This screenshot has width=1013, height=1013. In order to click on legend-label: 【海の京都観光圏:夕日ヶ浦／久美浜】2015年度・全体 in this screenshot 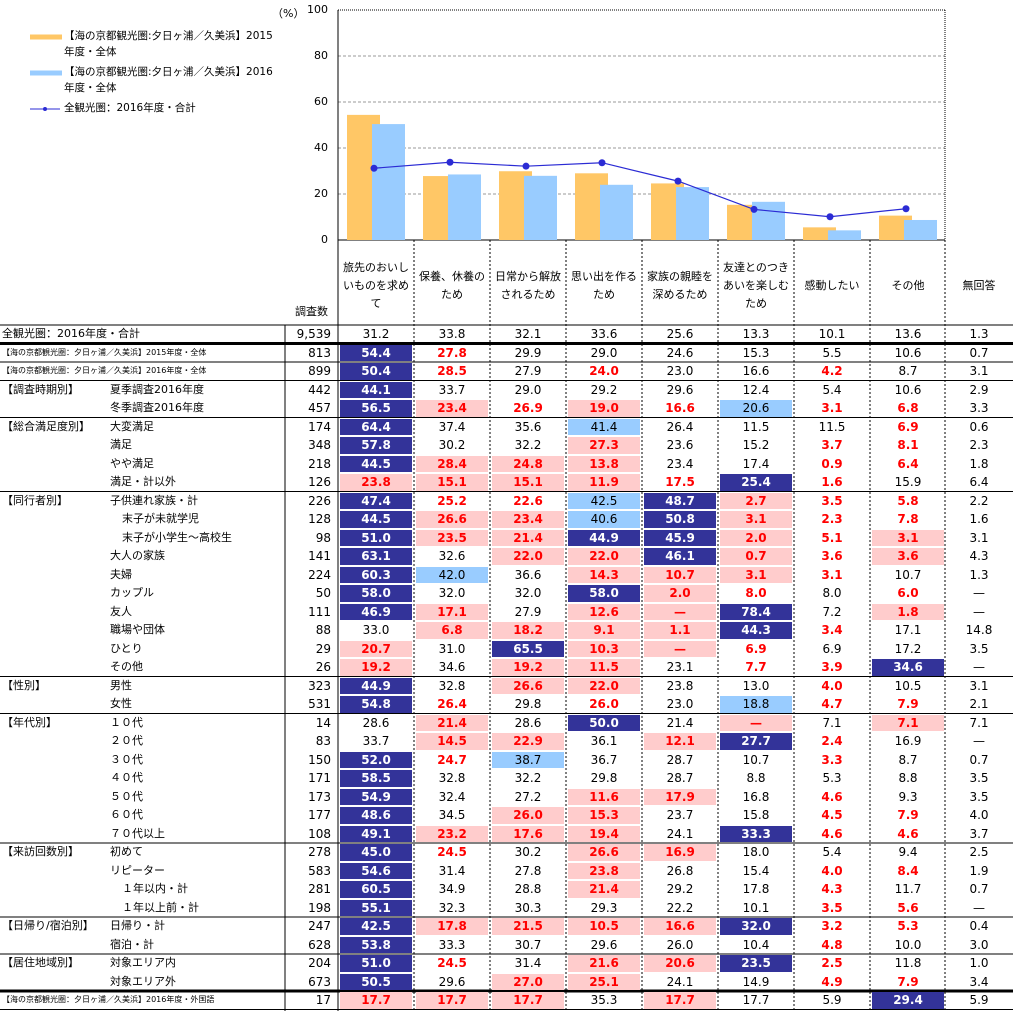, I will do `click(168, 44)`.